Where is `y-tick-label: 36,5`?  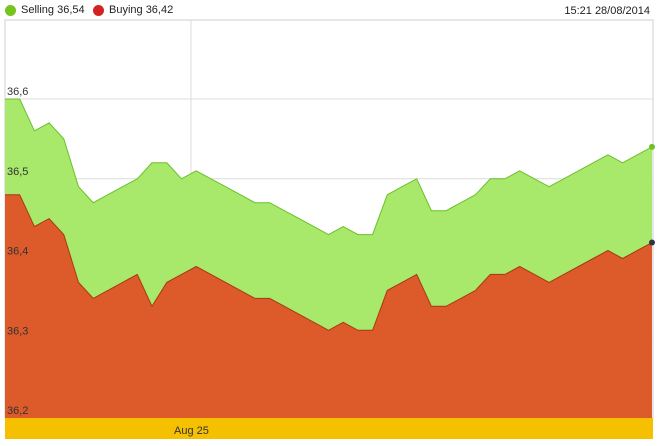
y-tick-label: 36,5 is located at coordinates (17, 172).